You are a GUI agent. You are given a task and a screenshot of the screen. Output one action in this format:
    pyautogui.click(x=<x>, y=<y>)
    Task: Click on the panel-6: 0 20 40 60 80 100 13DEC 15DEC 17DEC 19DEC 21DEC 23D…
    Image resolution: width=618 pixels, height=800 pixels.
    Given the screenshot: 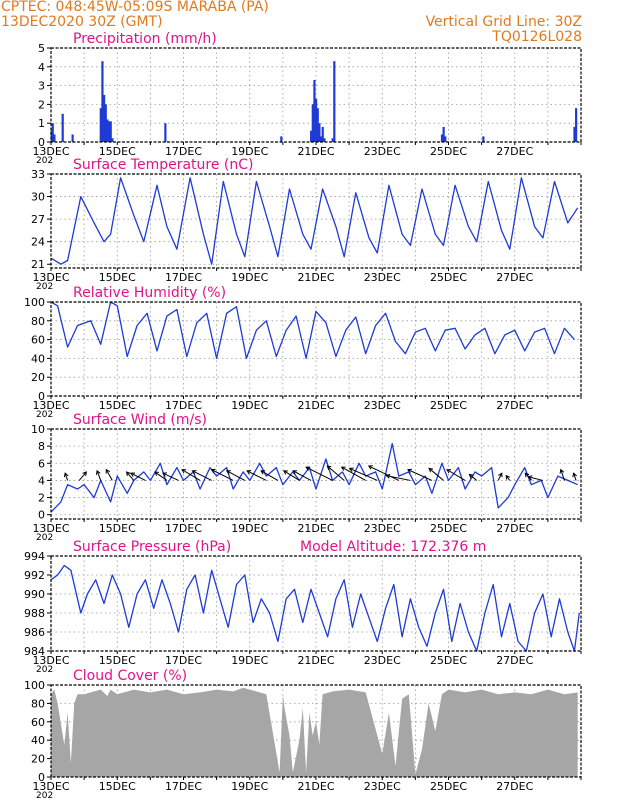 What is the action you would take?
    pyautogui.click(x=303, y=734)
    